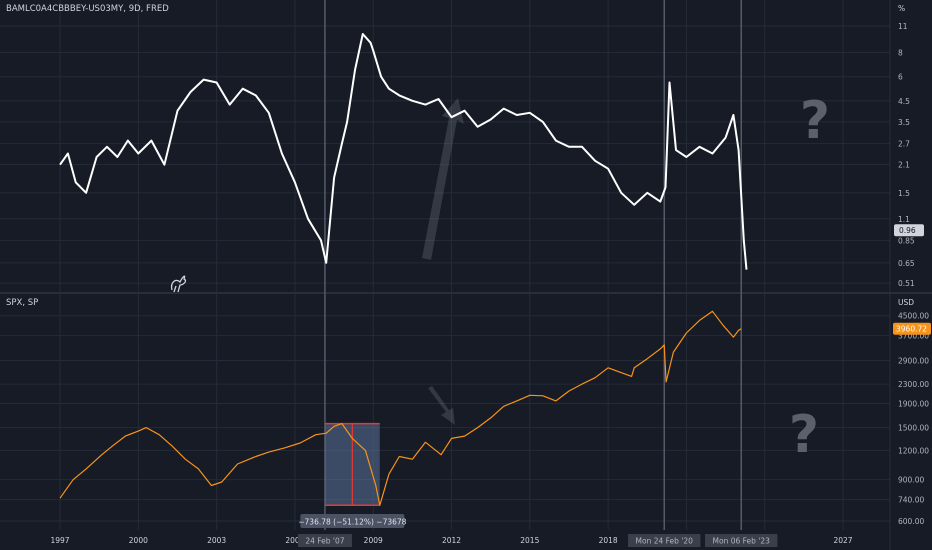 The width and height of the screenshot is (932, 550). I want to click on top-last-value-text: 0.96, so click(907, 230).